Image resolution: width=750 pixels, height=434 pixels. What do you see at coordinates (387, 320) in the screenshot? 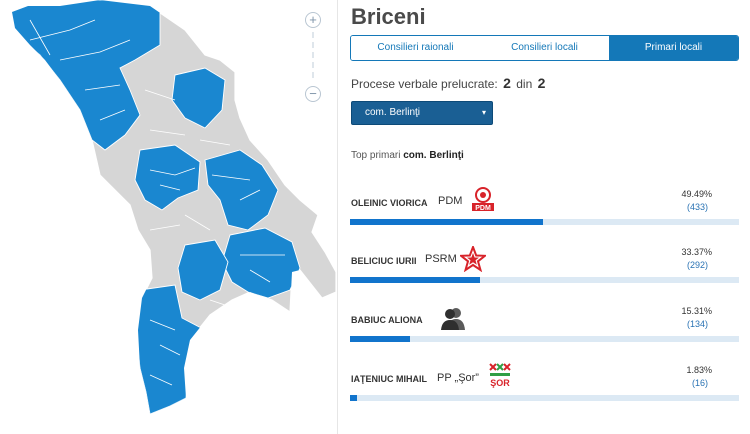
I see `candidate-name: BABIUC ALIONA` at bounding box center [387, 320].